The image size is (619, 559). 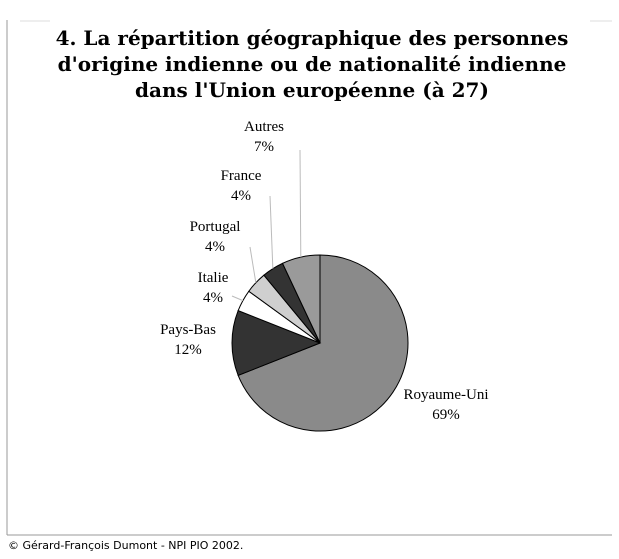 What do you see at coordinates (213, 278) in the screenshot?
I see `slice-label: Italie` at bounding box center [213, 278].